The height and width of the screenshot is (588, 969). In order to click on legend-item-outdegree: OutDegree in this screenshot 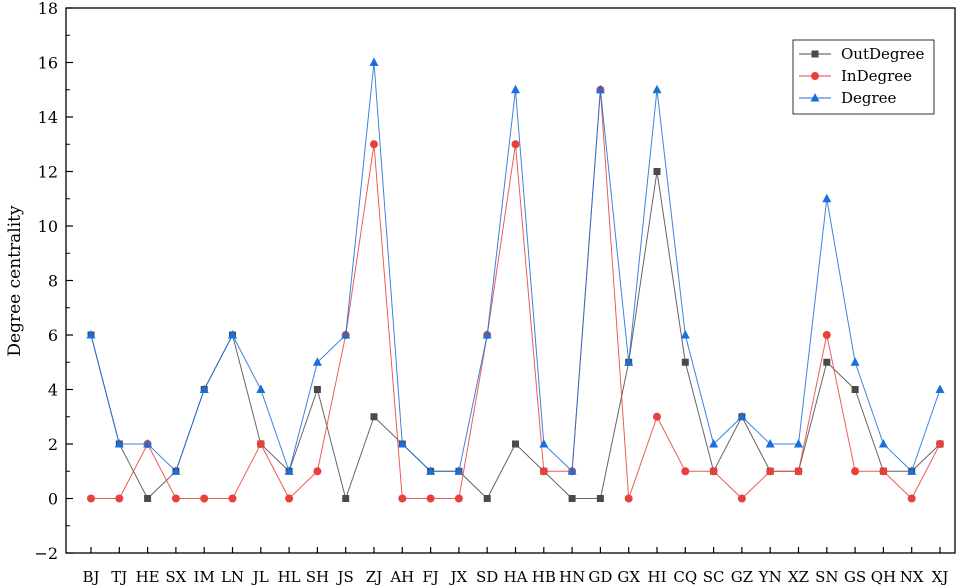, I will do `click(862, 54)`.